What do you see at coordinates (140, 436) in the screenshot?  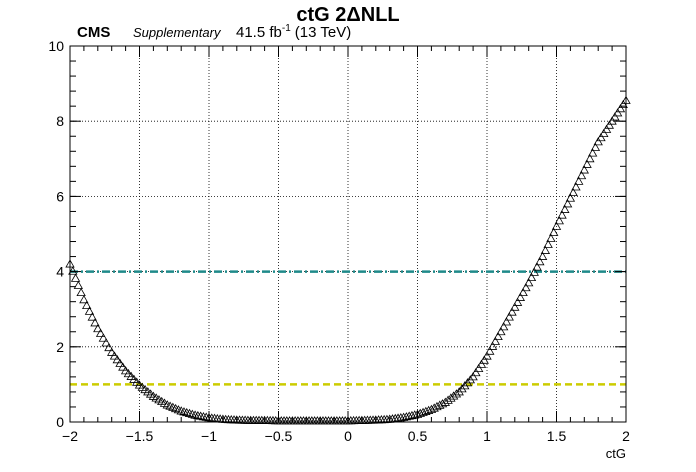 I see `x-tick-label: −1.5` at bounding box center [140, 436].